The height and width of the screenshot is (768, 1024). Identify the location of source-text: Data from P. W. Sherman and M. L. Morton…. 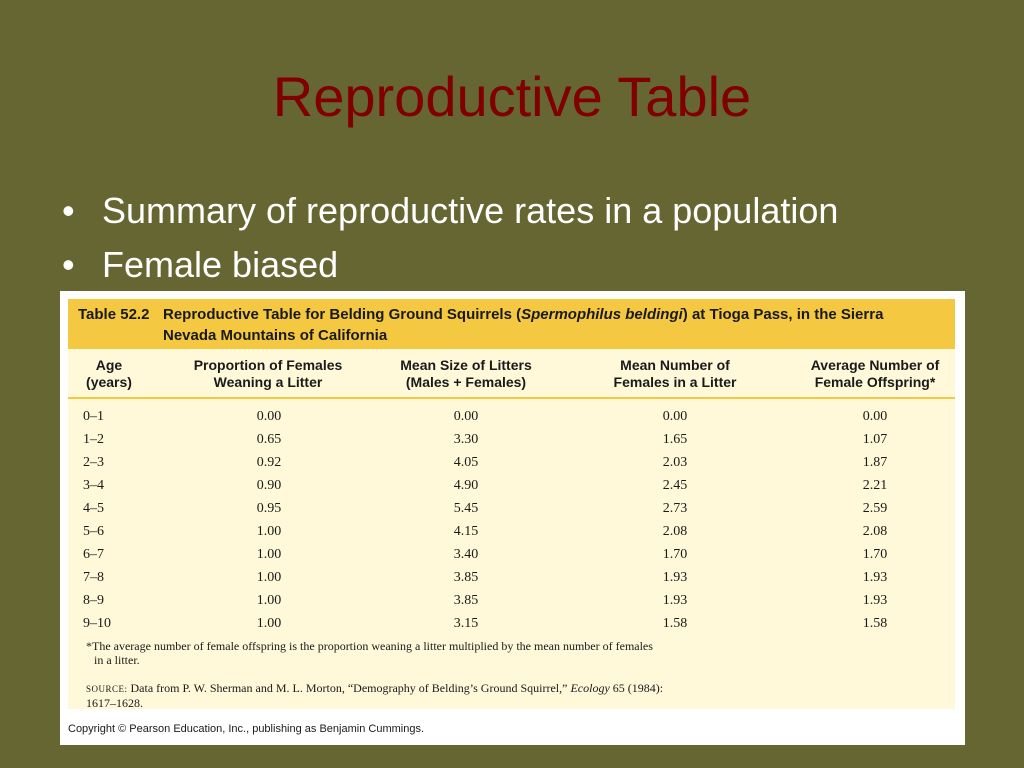
(349, 688).